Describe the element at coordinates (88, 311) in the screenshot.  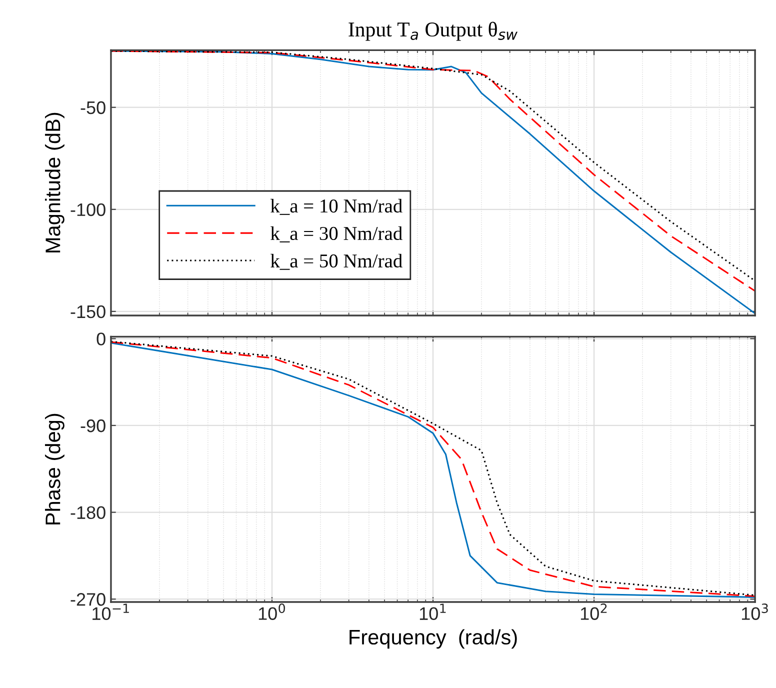
I see `y-tick-label: -150` at that location.